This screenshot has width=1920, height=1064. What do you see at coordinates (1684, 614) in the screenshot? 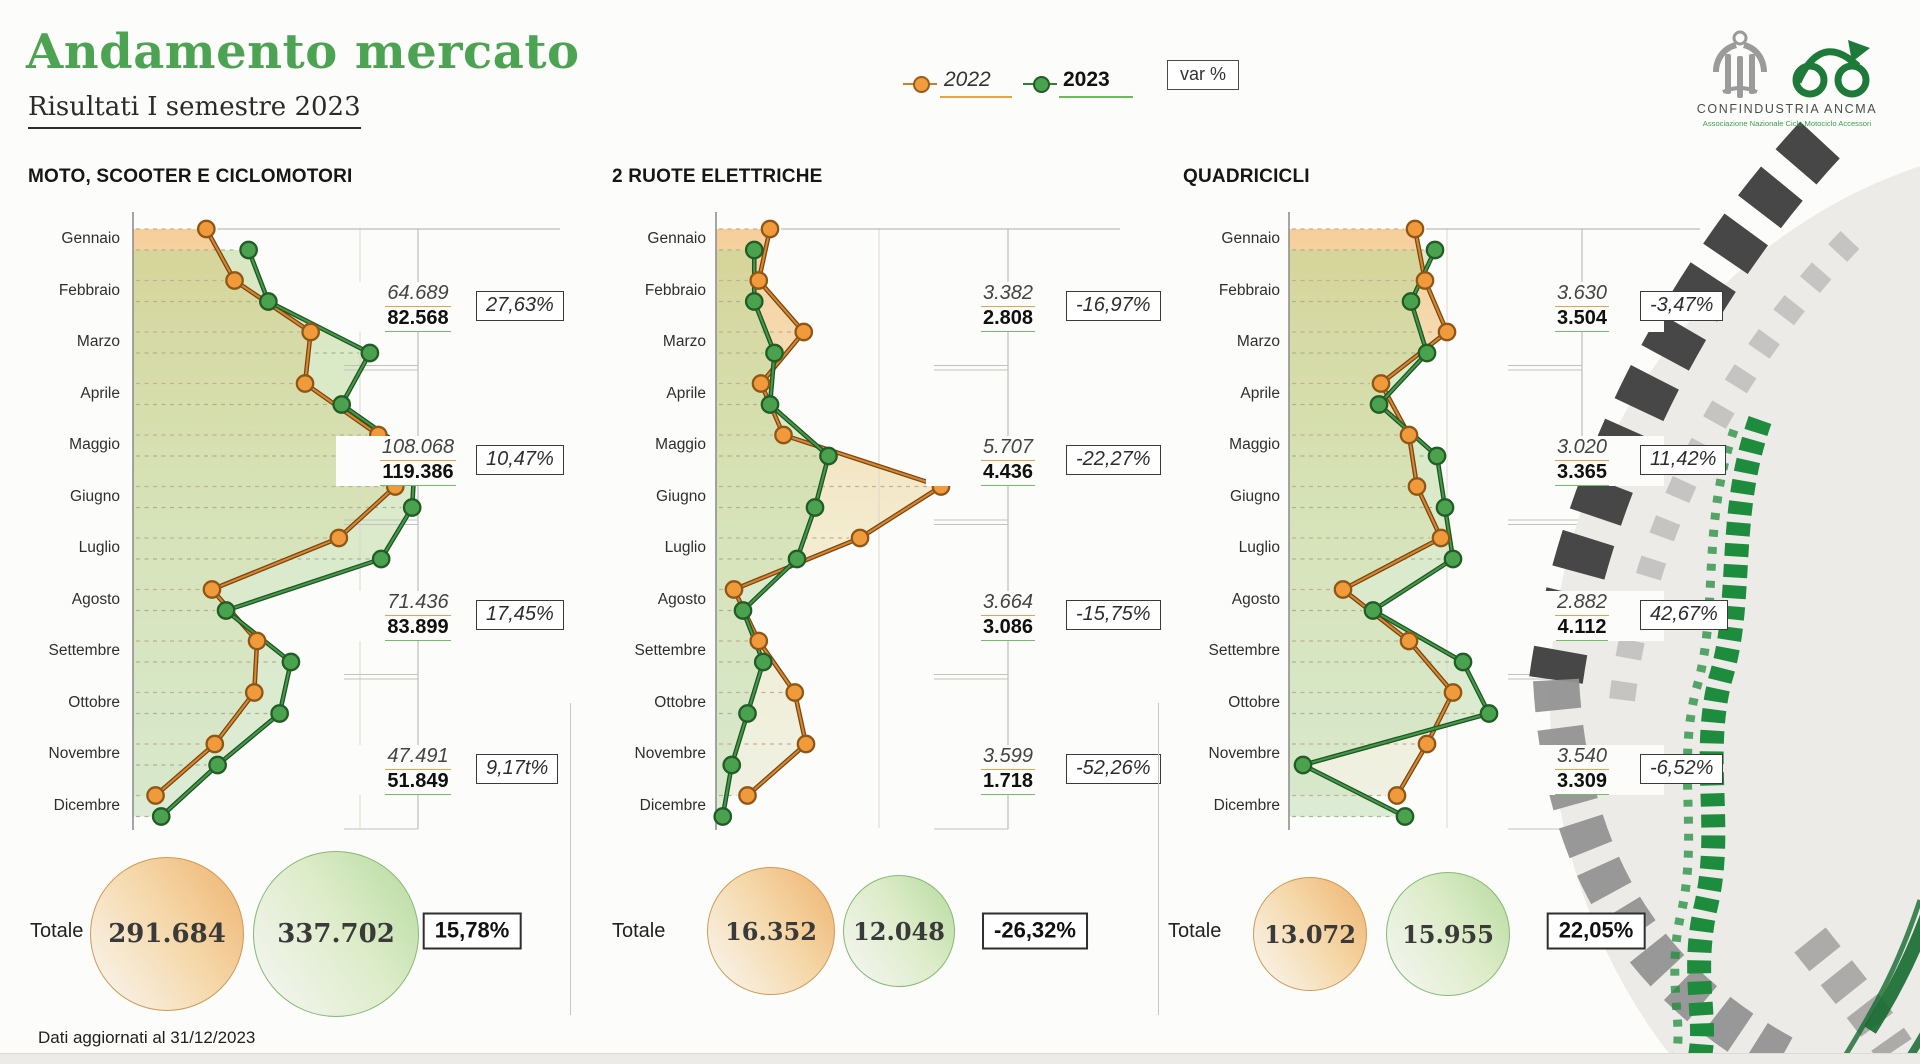
I see `quarter-var-box: 42,67%` at bounding box center [1684, 614].